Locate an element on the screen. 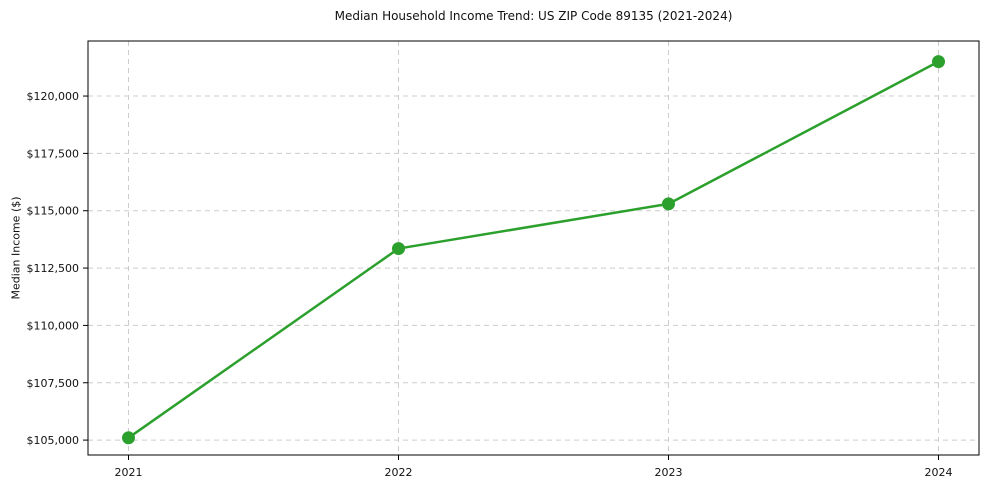 This screenshot has width=989, height=490. y-tick-label: $115,000 is located at coordinates (53, 211).